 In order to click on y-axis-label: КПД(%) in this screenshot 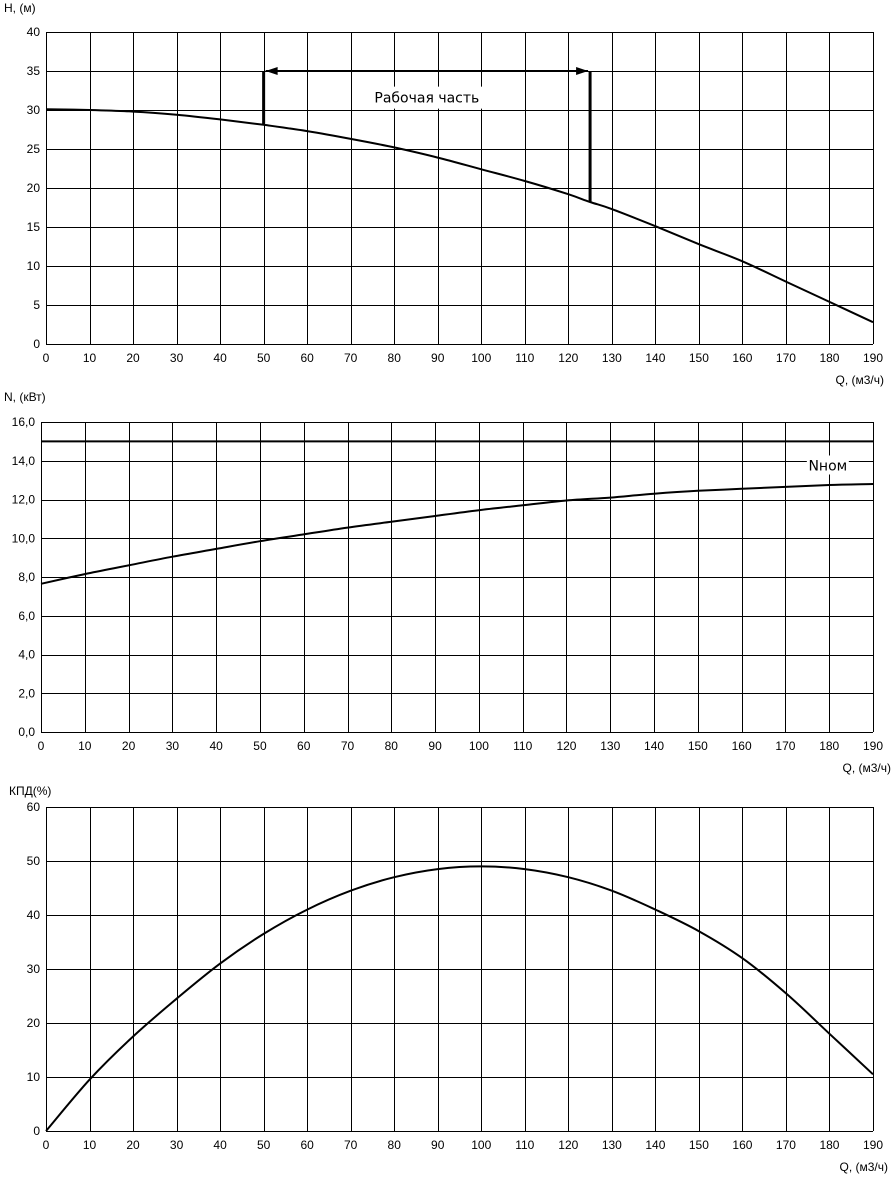, I will do `click(30, 791)`.